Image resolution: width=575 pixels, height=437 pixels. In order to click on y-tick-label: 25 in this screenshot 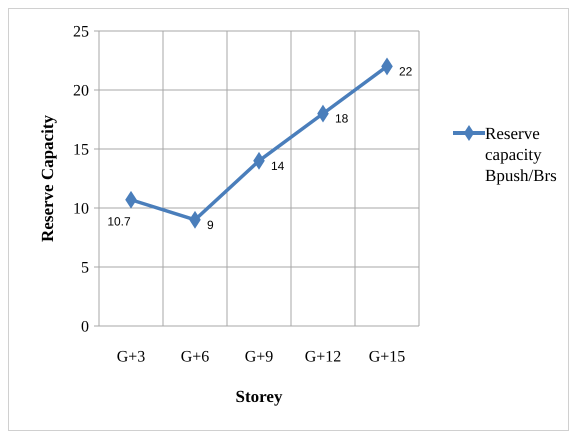, I will do `click(81, 32)`.